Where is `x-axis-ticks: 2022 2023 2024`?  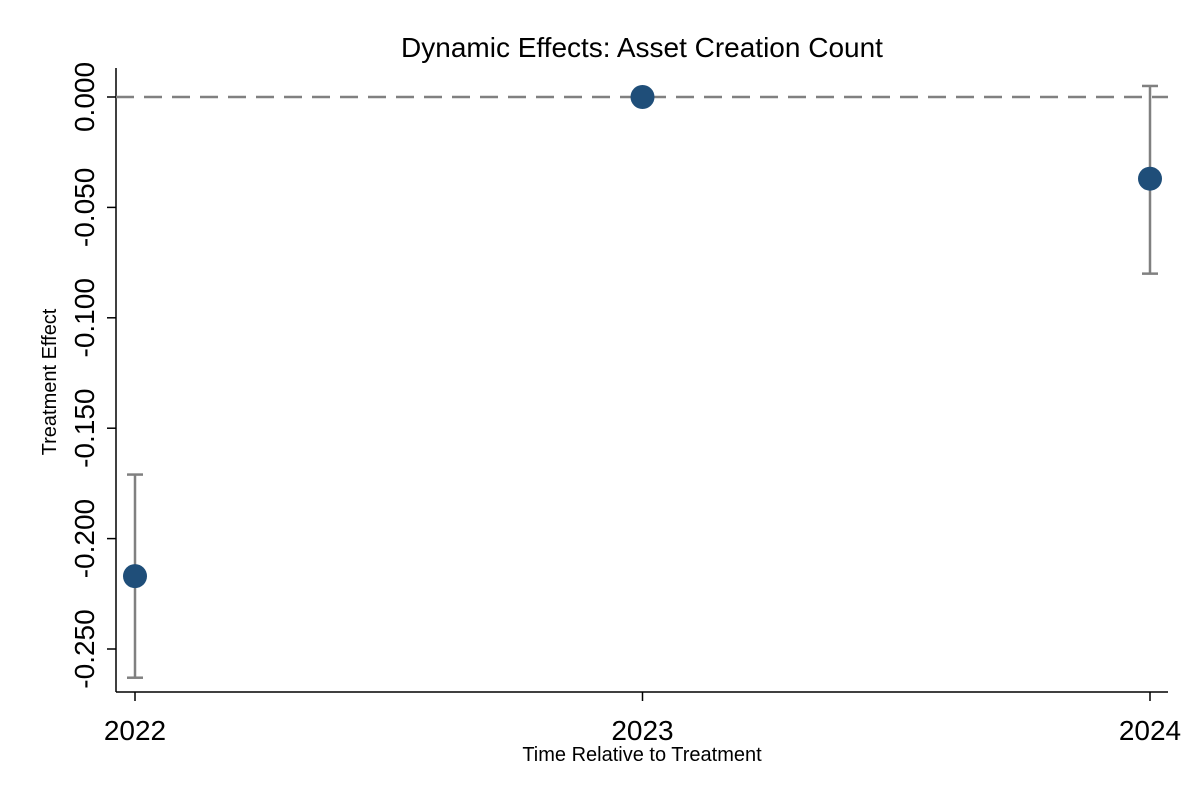 x-axis-ticks: 2022 2023 2024 is located at coordinates (642, 719).